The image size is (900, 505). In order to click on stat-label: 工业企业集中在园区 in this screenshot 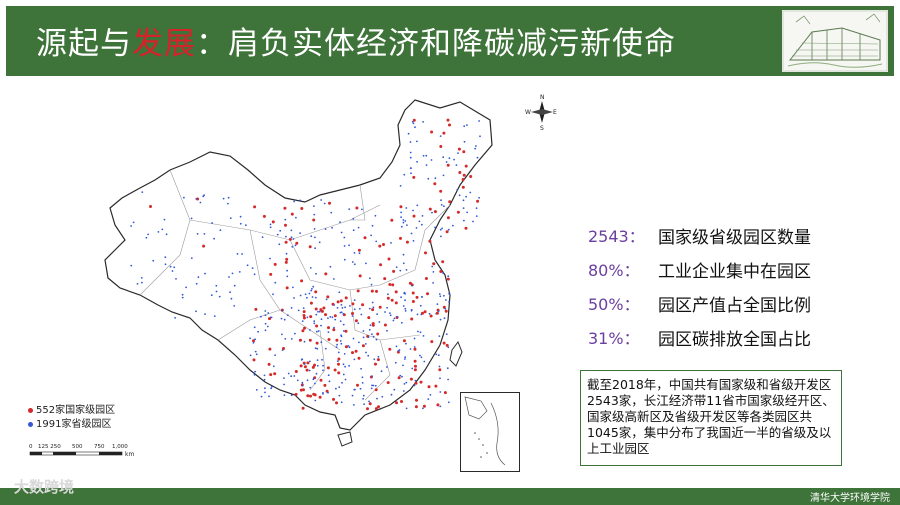, I will do `click(734, 271)`.